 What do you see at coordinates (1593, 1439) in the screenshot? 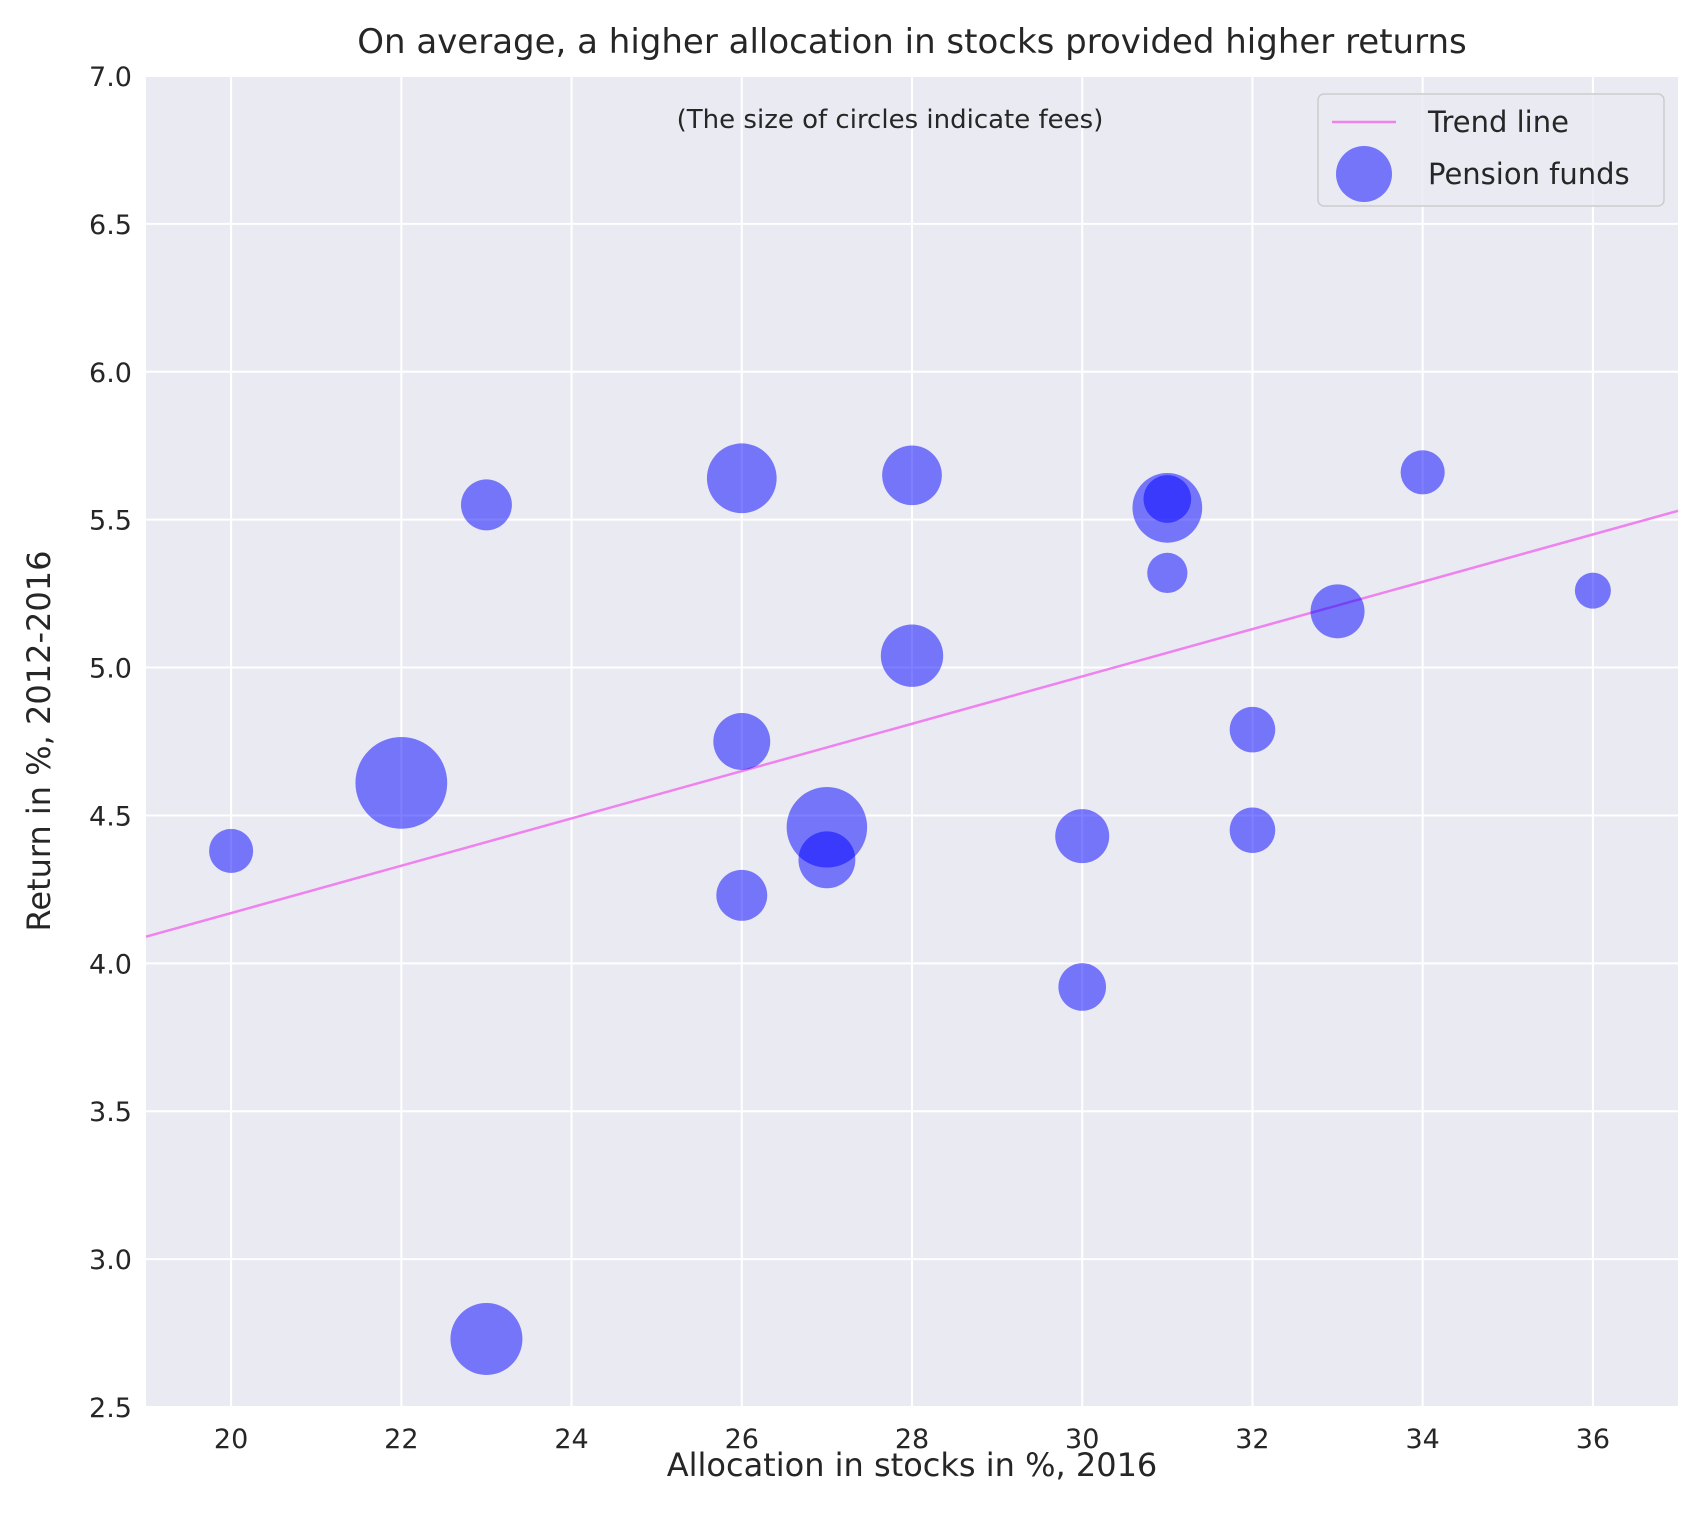
I see `x-tick-label: 36` at bounding box center [1593, 1439].